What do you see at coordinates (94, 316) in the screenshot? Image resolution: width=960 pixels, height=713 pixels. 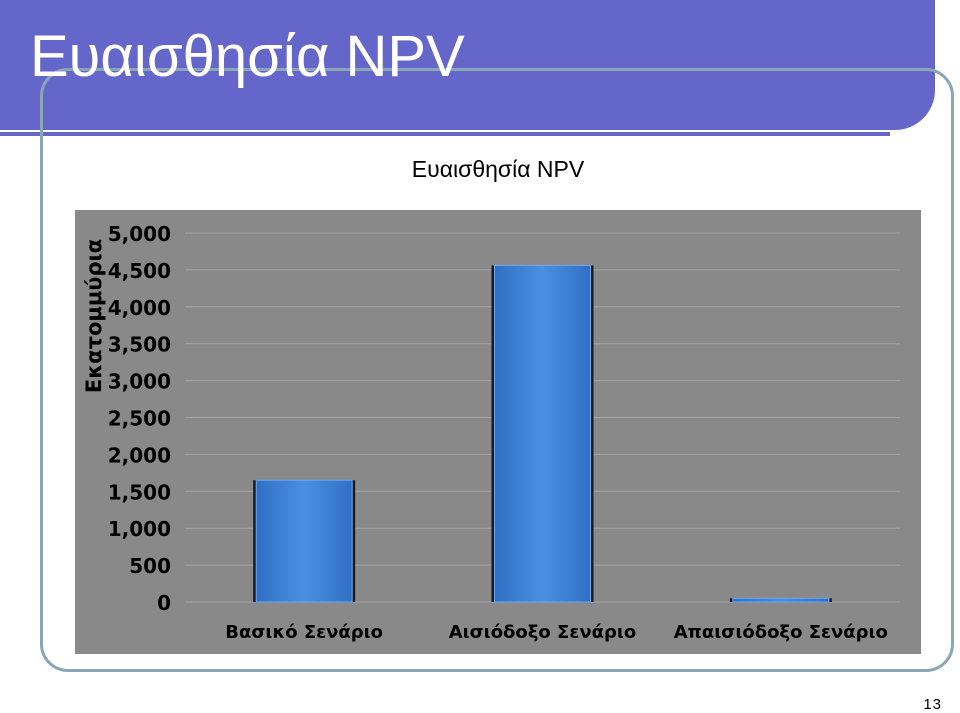 I see `y-axis-label: Εκατομμύρια` at bounding box center [94, 316].